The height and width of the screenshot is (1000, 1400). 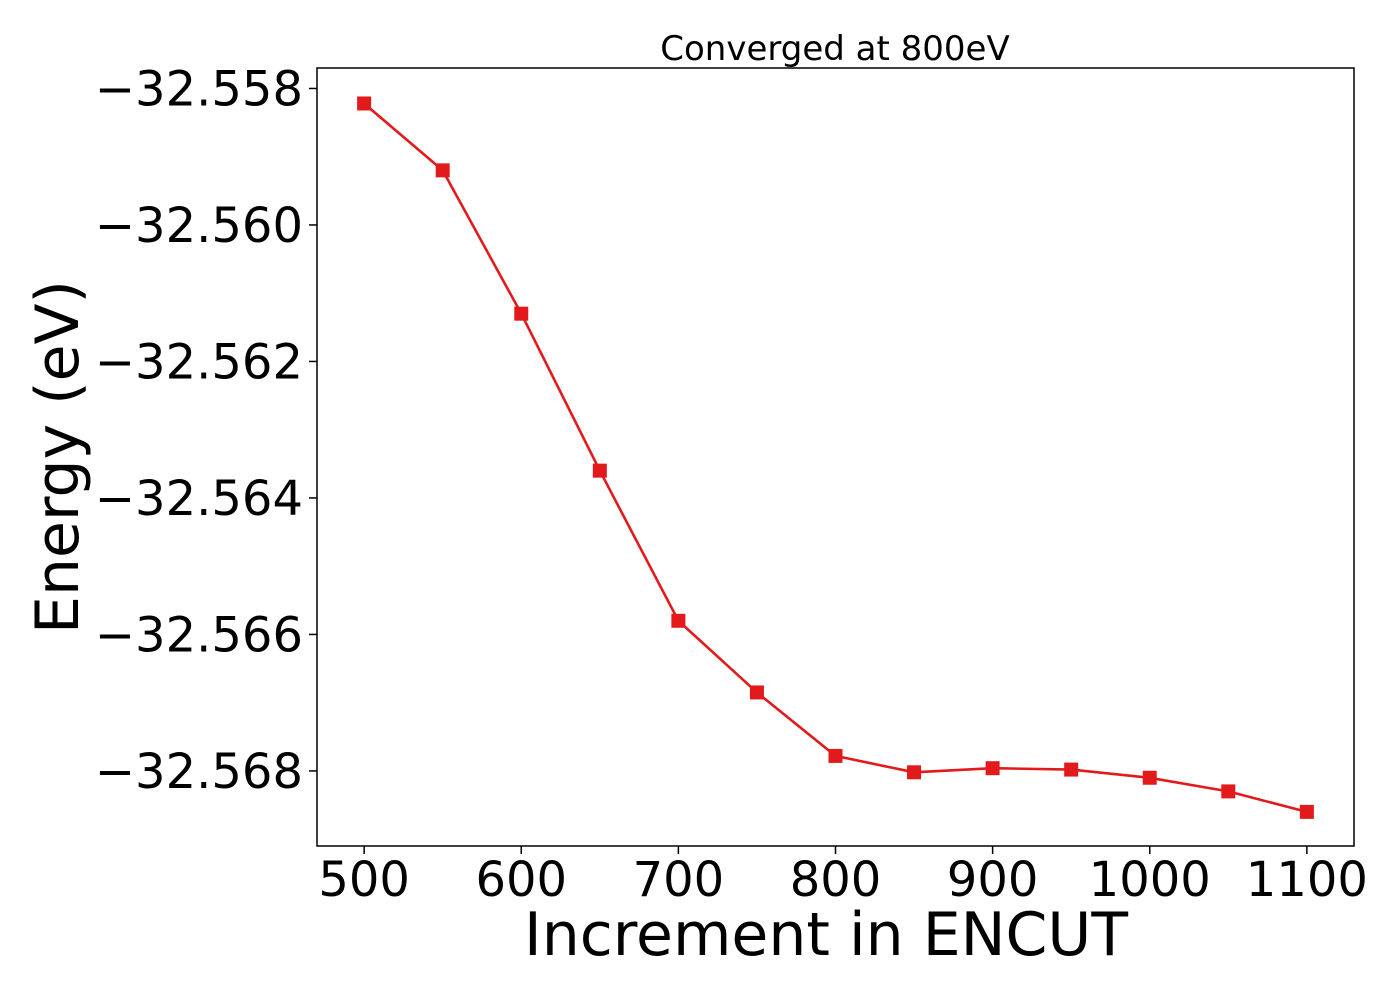 I want to click on x-tick-label: 1000, so click(x=1150, y=880).